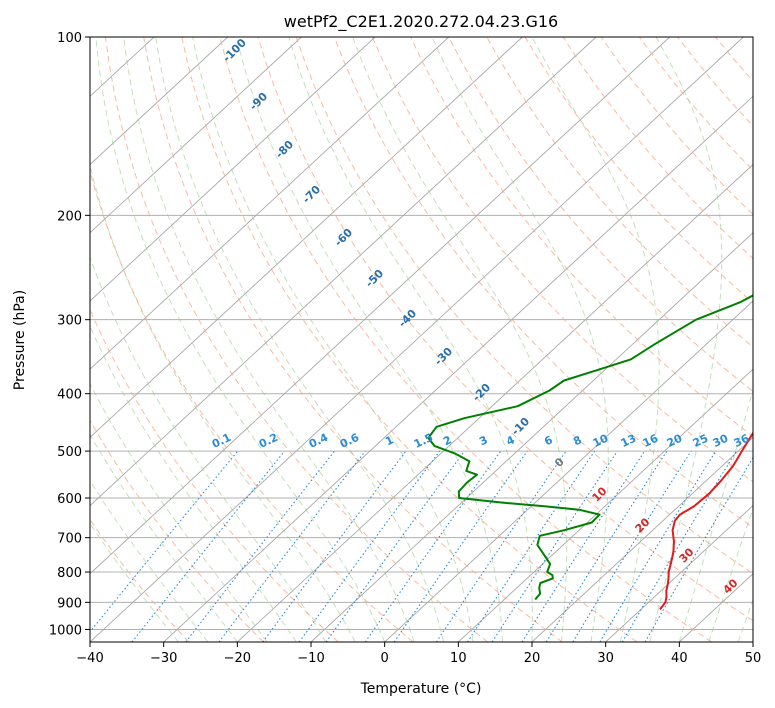 The height and width of the screenshot is (708, 775). Describe the element at coordinates (628, 441) in the screenshot. I see `mixing-ratio-label: 13` at that location.